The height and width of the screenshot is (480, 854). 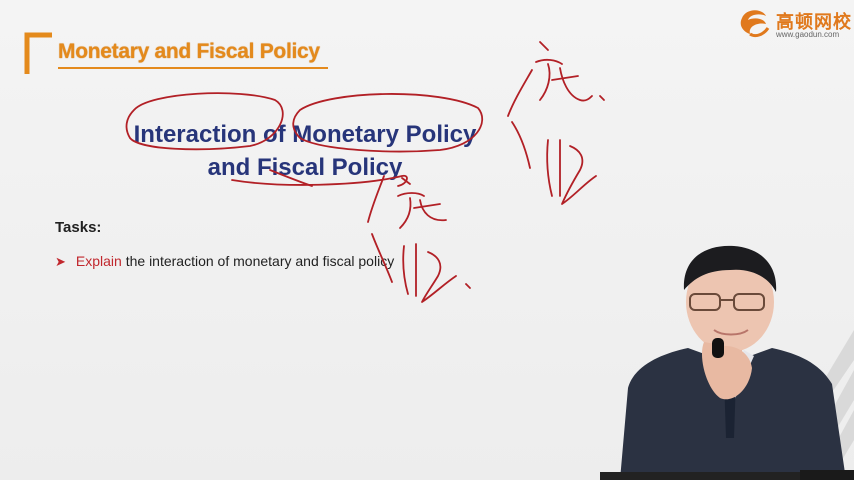 I want to click on podium-edge, so click(x=700, y=476).